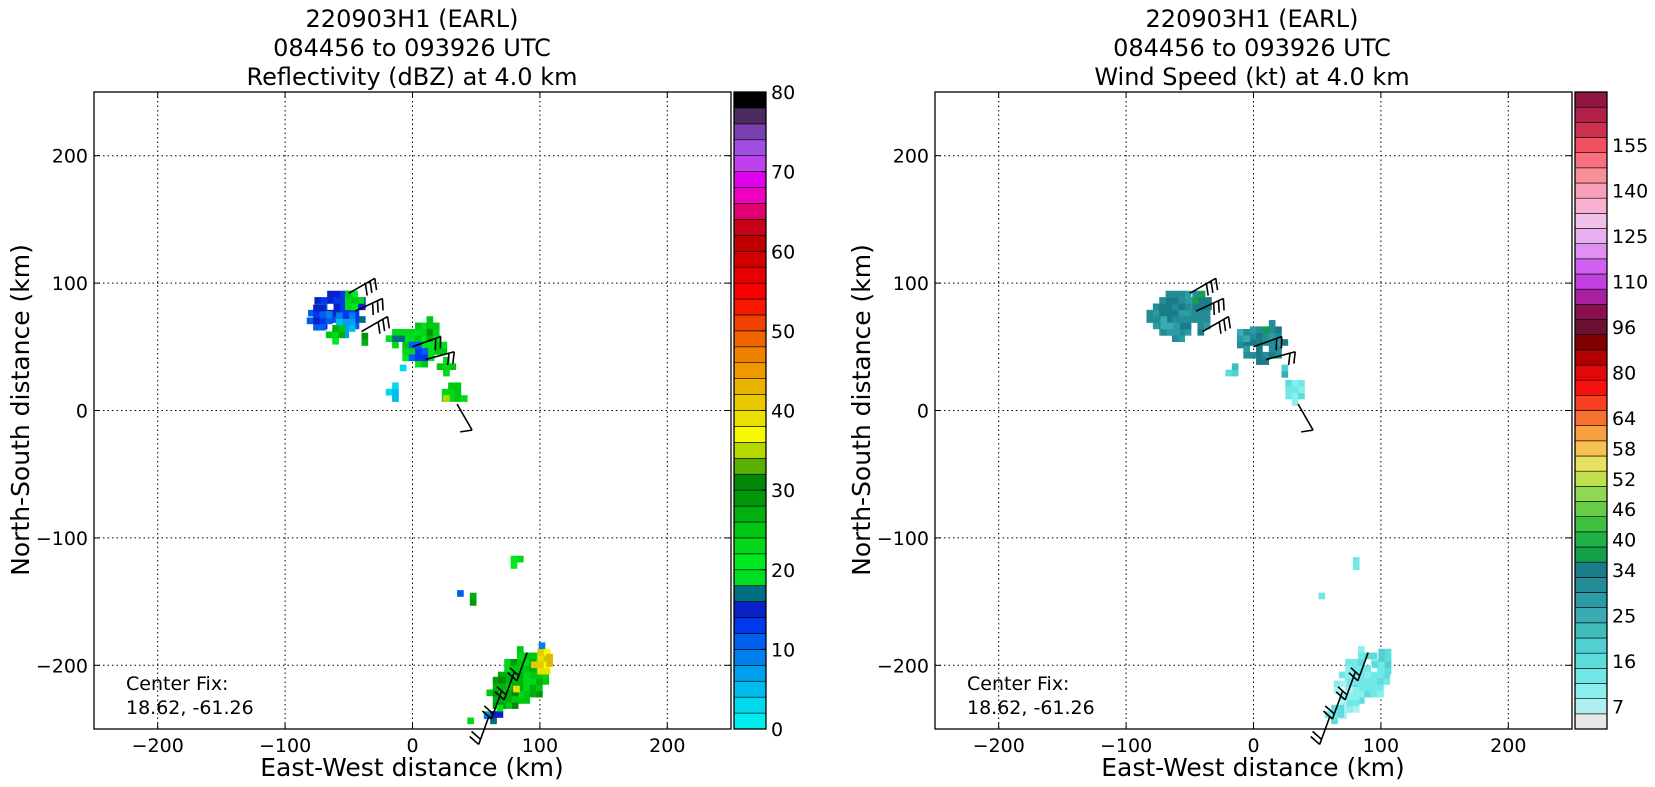 Image resolution: width=1655 pixels, height=787 pixels. Describe the element at coordinates (1126, 746) in the screenshot. I see `x-tick-label: −100` at that location.